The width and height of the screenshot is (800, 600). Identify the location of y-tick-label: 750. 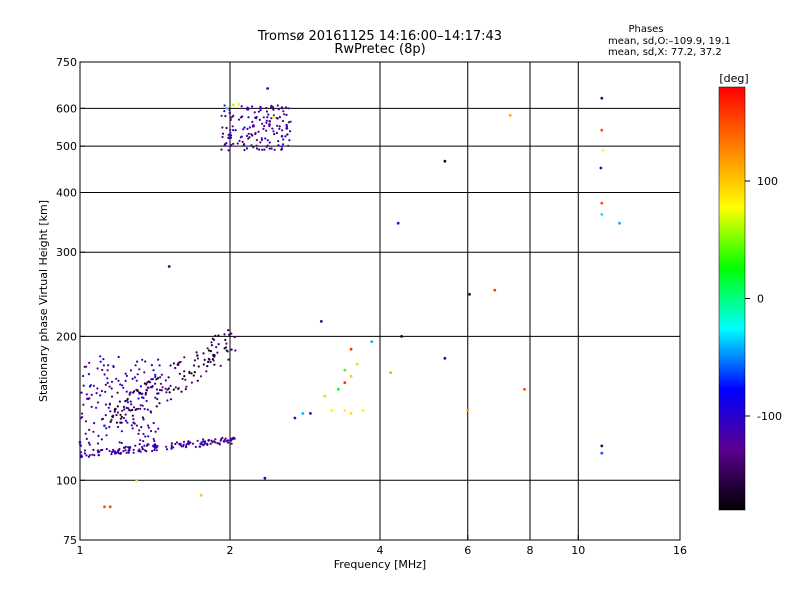
(66, 62).